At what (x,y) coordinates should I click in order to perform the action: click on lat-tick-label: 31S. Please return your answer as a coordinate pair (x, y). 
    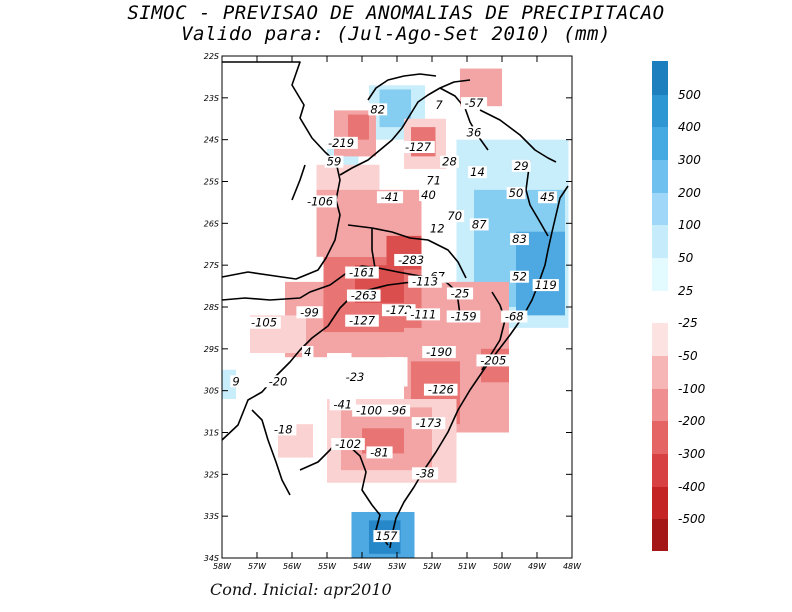
    Looking at the image, I should click on (211, 433).